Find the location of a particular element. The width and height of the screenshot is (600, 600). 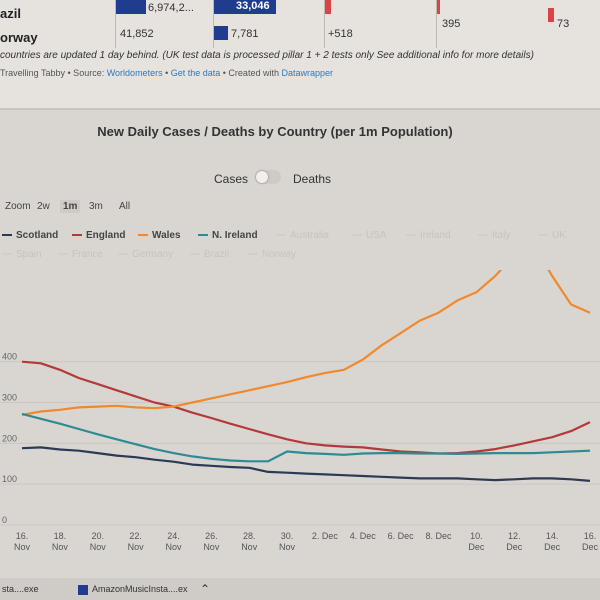

toggle-deaths-label: Deaths is located at coordinates (312, 179).